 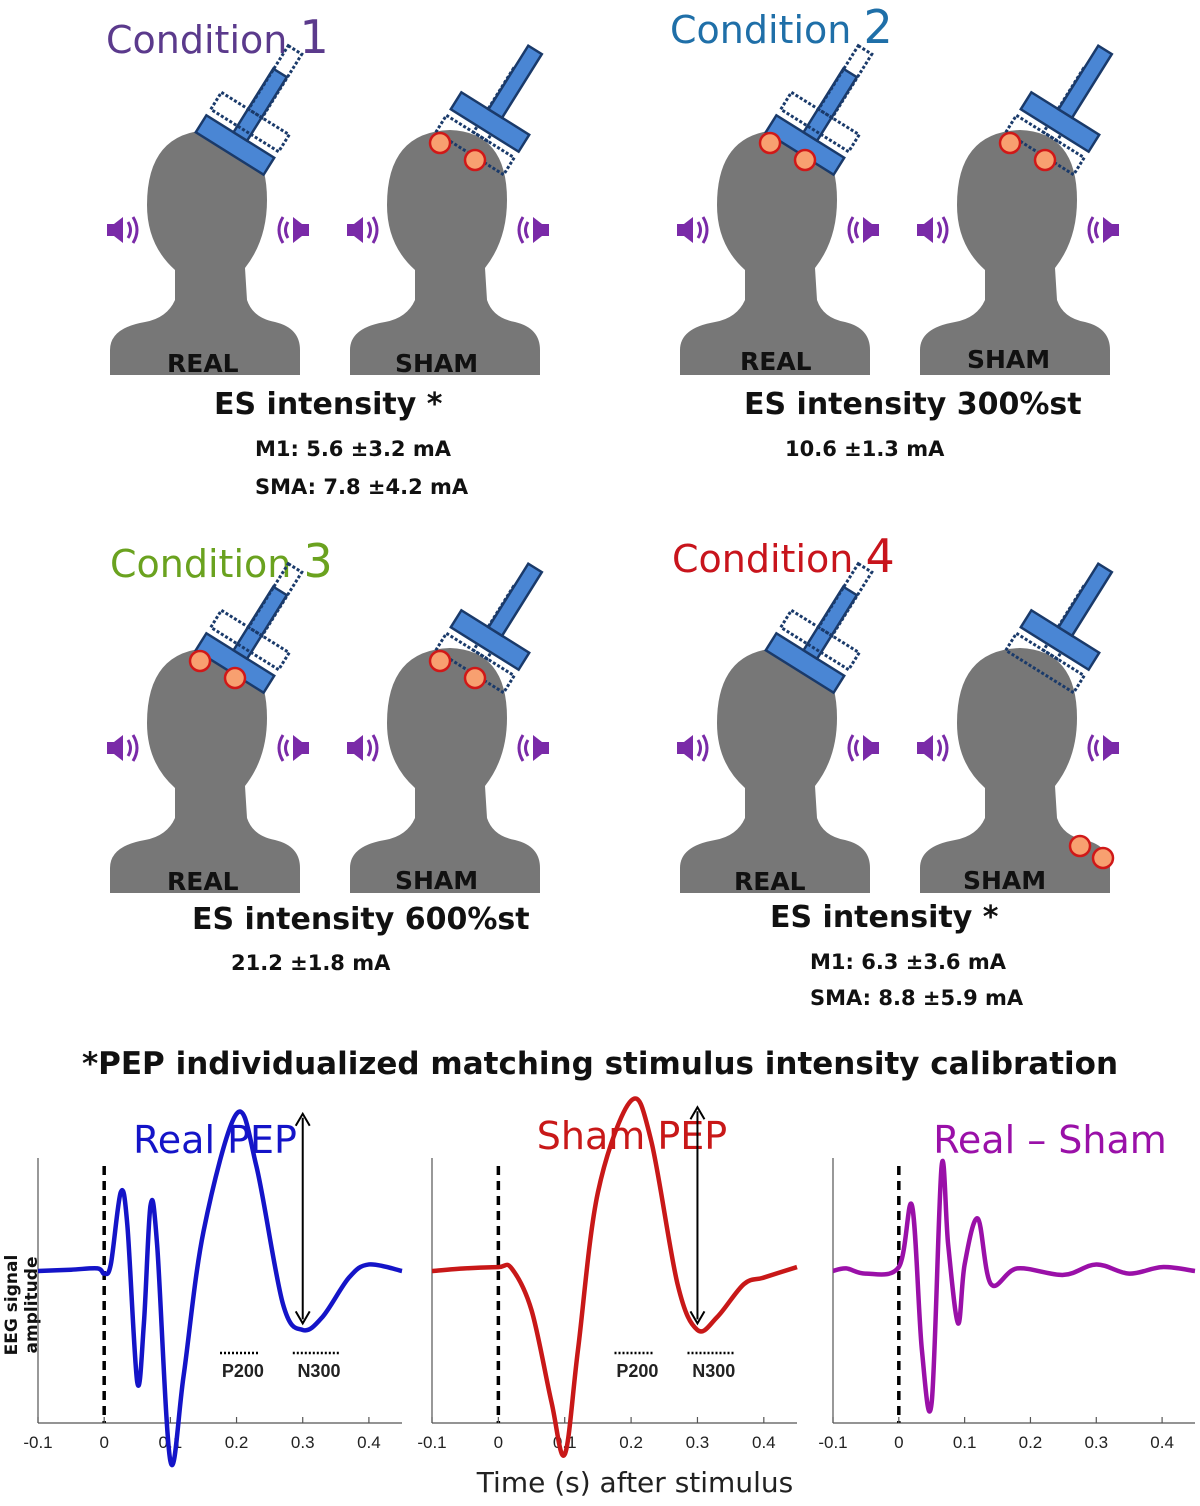 What do you see at coordinates (1050, 1140) in the screenshot?
I see `panel-title-real-minus-sham: Real – Sham` at bounding box center [1050, 1140].